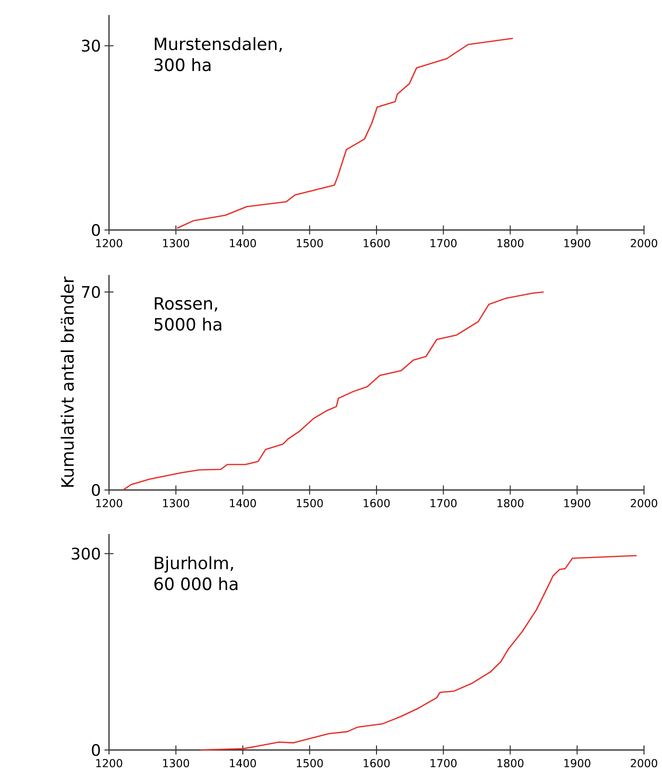  Describe the element at coordinates (182, 65) in the screenshot. I see `text: 300 ha` at that location.